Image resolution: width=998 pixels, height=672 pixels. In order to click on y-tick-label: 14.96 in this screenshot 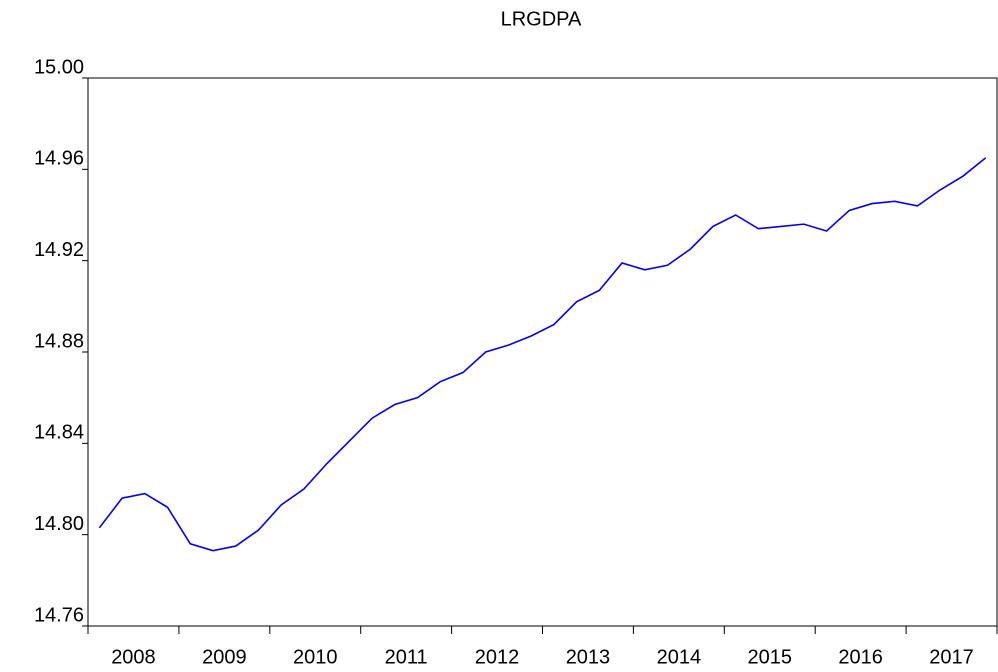, I will do `click(59, 159)`.